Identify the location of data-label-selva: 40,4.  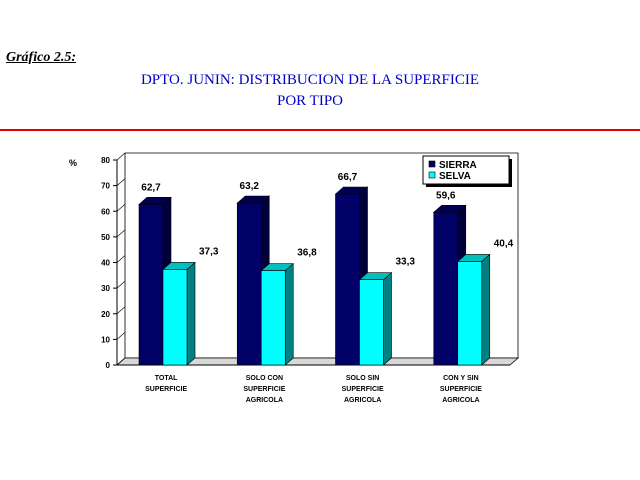
(504, 243).